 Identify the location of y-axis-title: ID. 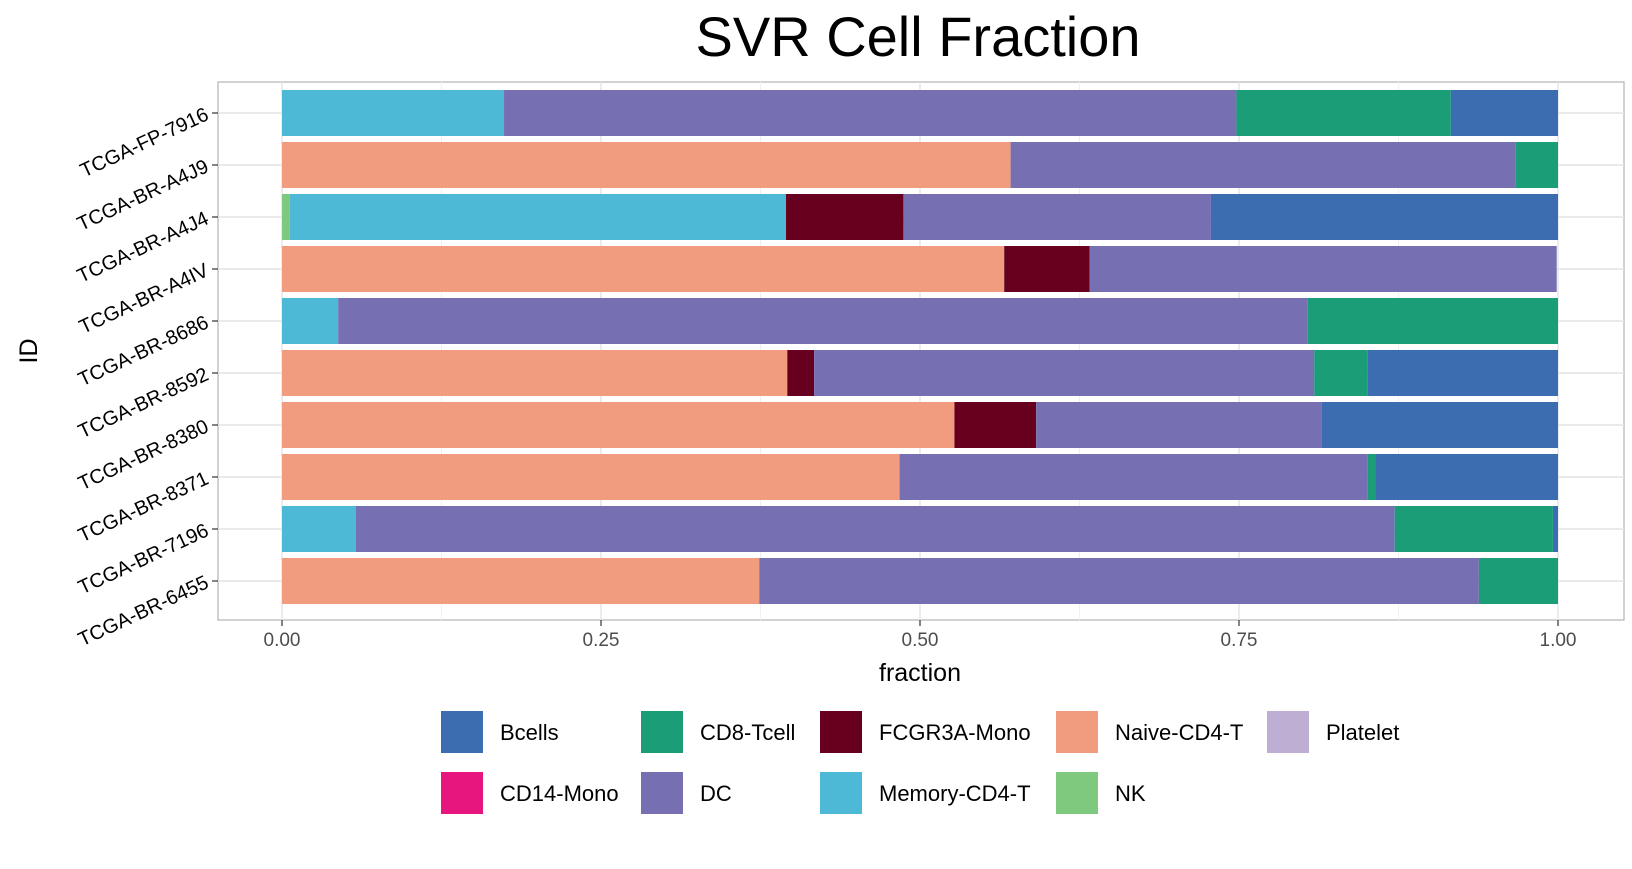
(29, 351).